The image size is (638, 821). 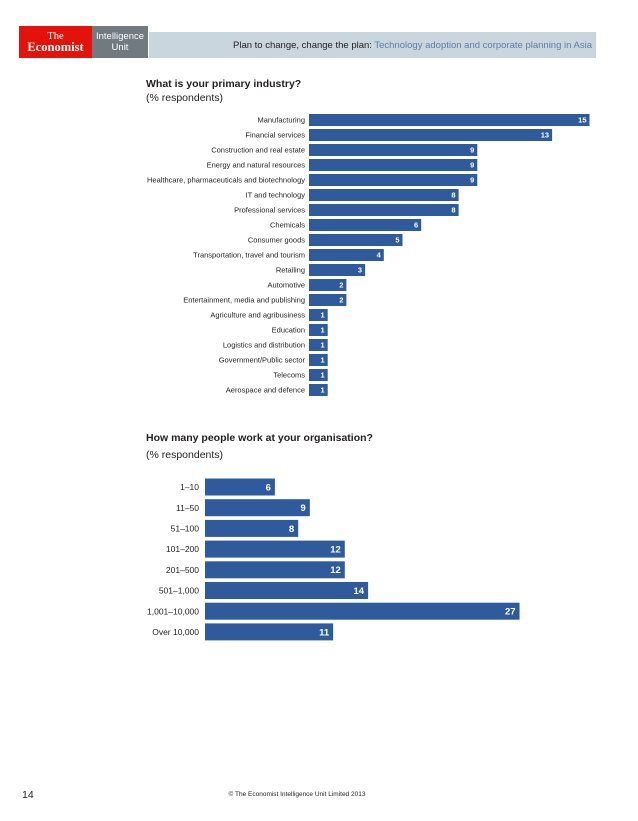 I want to click on chart2-category-label: 1,001–10,000, so click(x=173, y=611).